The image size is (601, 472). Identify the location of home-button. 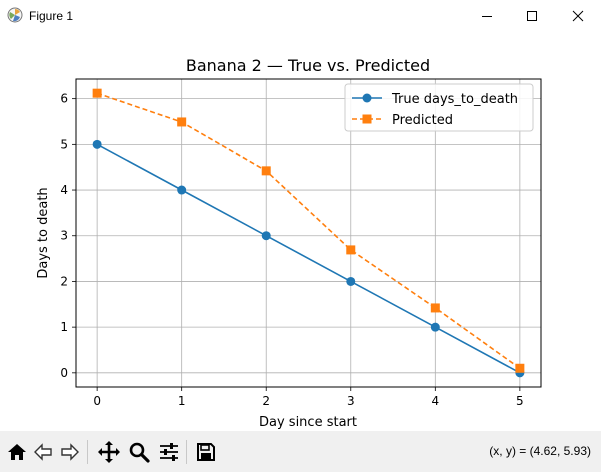
(17, 452).